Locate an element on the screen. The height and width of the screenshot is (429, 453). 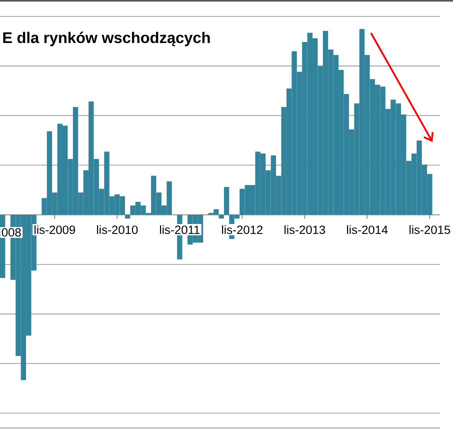
x-tick-label: lis-2009 is located at coordinates (55, 229).